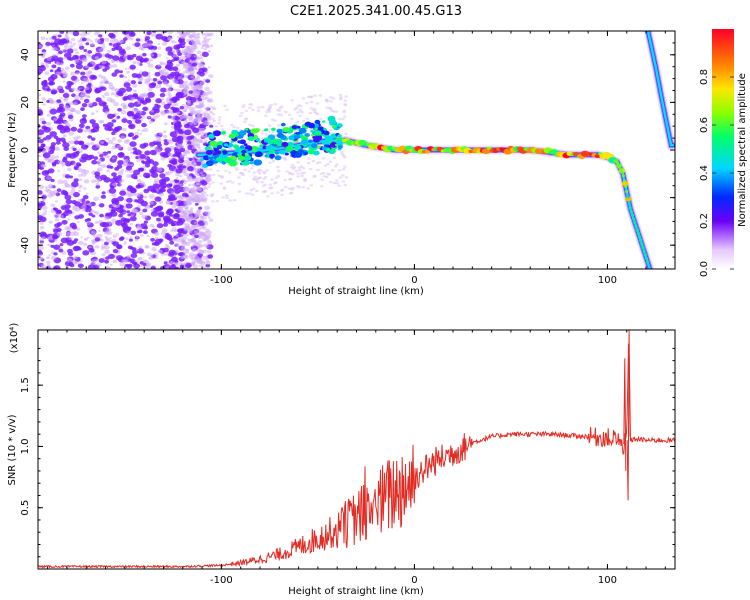  I want to click on colorbar-tick-label: 0.4, so click(704, 173).